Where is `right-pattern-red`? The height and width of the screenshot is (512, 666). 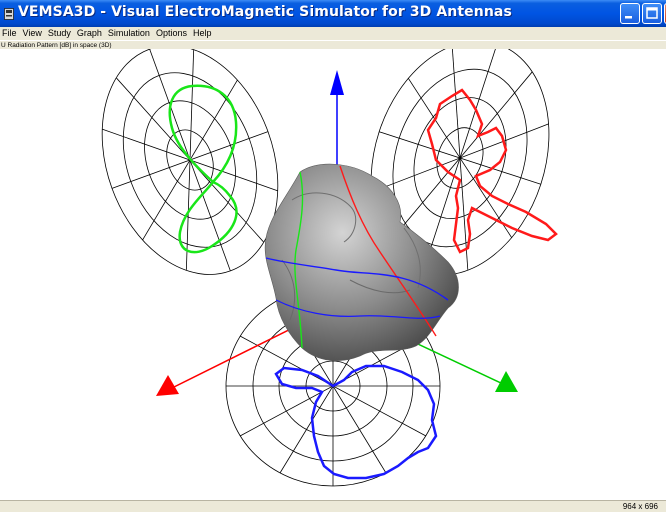
right-pattern-red is located at coordinates (492, 171).